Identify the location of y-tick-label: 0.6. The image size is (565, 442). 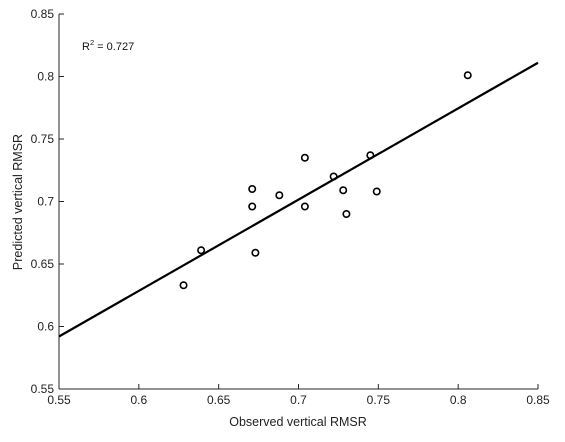
(45, 327).